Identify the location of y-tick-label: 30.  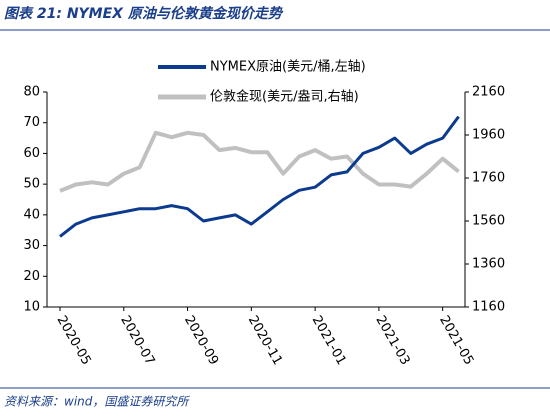
(31, 245).